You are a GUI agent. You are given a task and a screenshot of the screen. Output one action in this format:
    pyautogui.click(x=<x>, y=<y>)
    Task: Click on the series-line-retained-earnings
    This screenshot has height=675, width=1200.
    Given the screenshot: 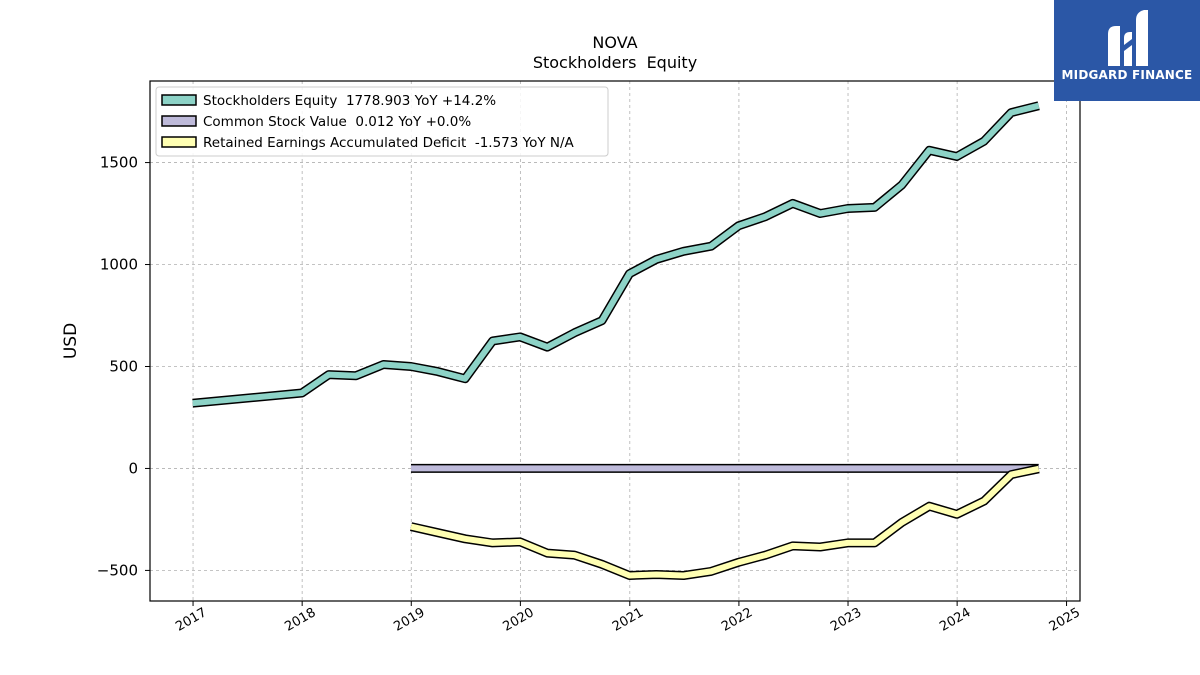 What is the action you would take?
    pyautogui.click(x=725, y=522)
    